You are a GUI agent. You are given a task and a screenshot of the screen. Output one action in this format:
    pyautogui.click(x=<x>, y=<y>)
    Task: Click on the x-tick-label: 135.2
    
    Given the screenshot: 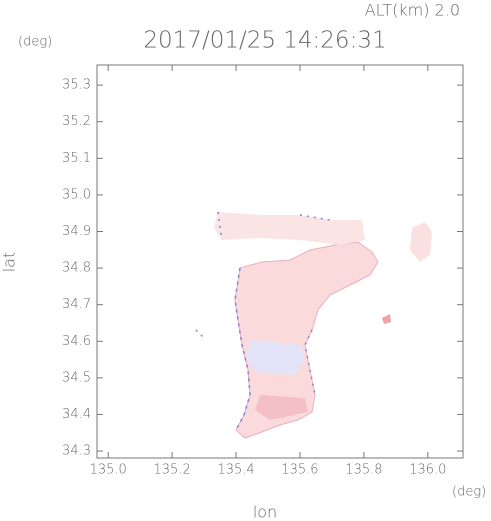 What is the action you would take?
    pyautogui.click(x=172, y=470)
    